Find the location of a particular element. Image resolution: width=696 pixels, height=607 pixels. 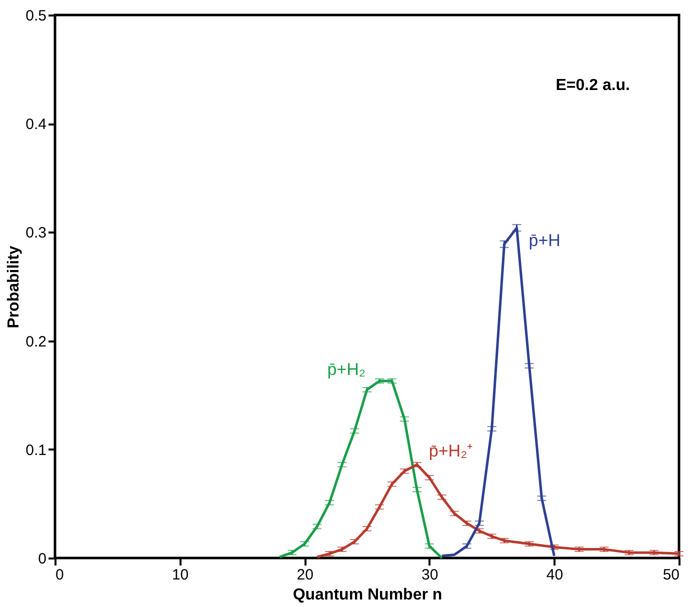

y-tick-label: 0 is located at coordinates (42, 559).